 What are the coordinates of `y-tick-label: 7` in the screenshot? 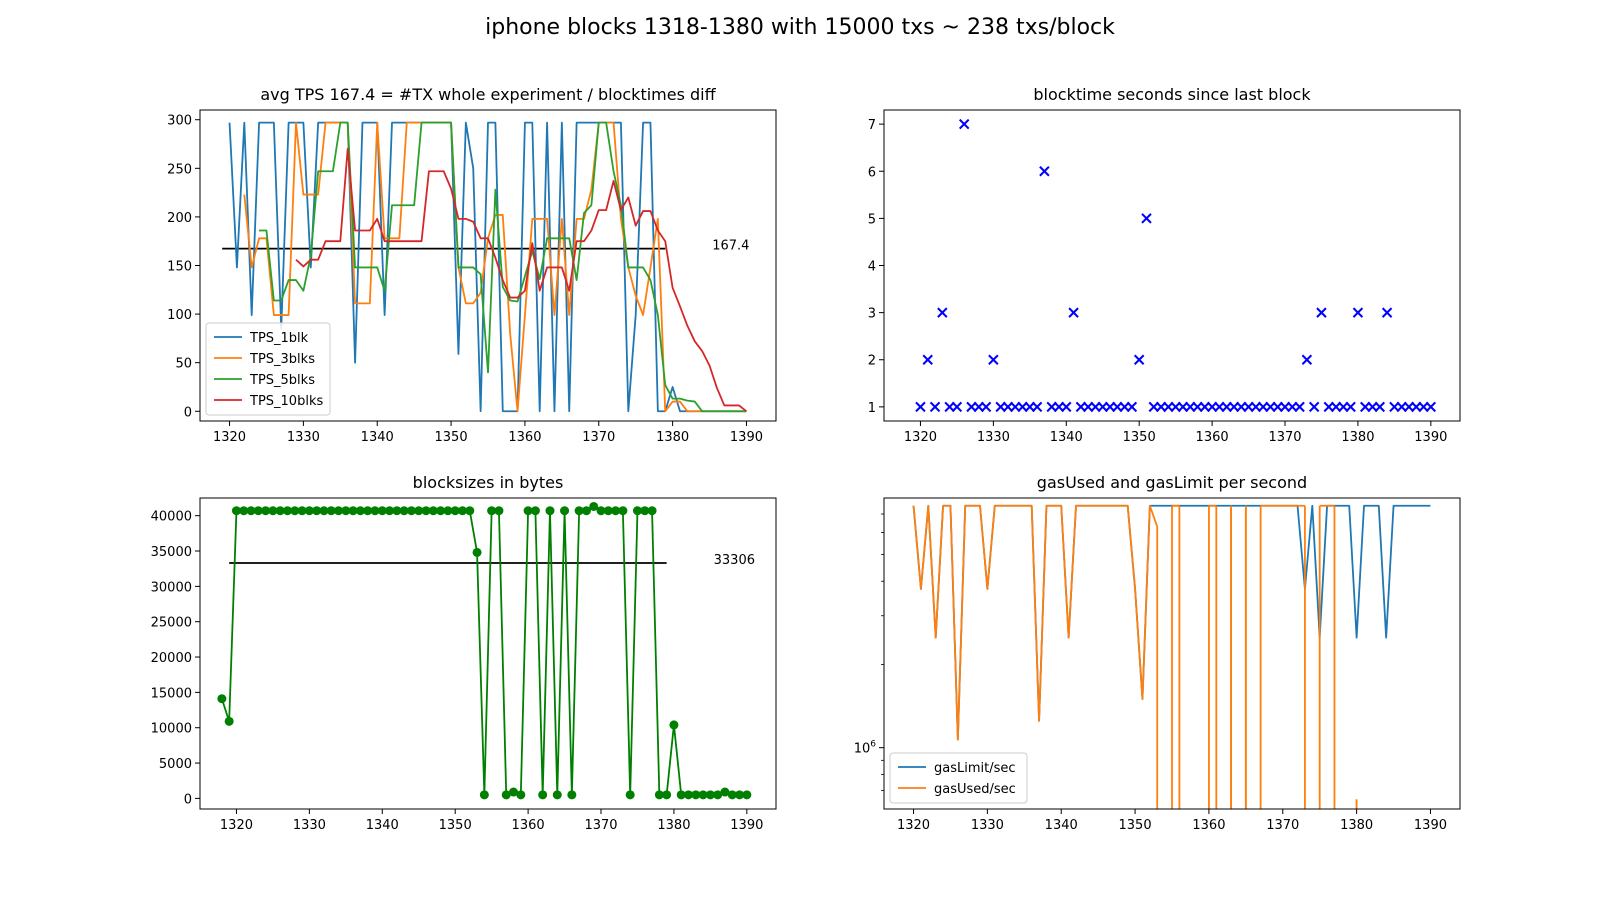 It's located at (872, 125).